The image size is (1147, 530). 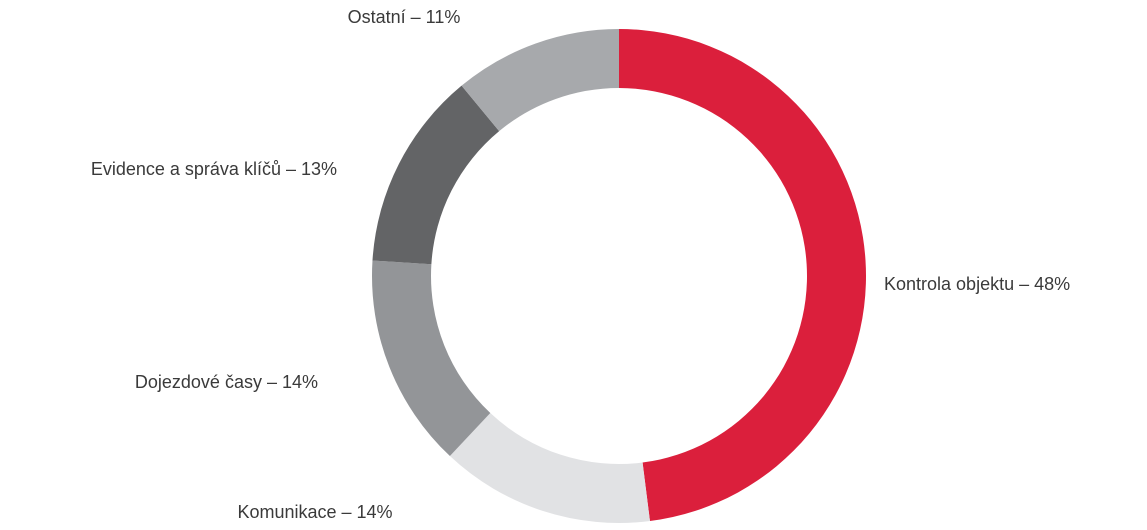 What do you see at coordinates (314, 512) in the screenshot?
I see `slice-label: Komunikace – 14%` at bounding box center [314, 512].